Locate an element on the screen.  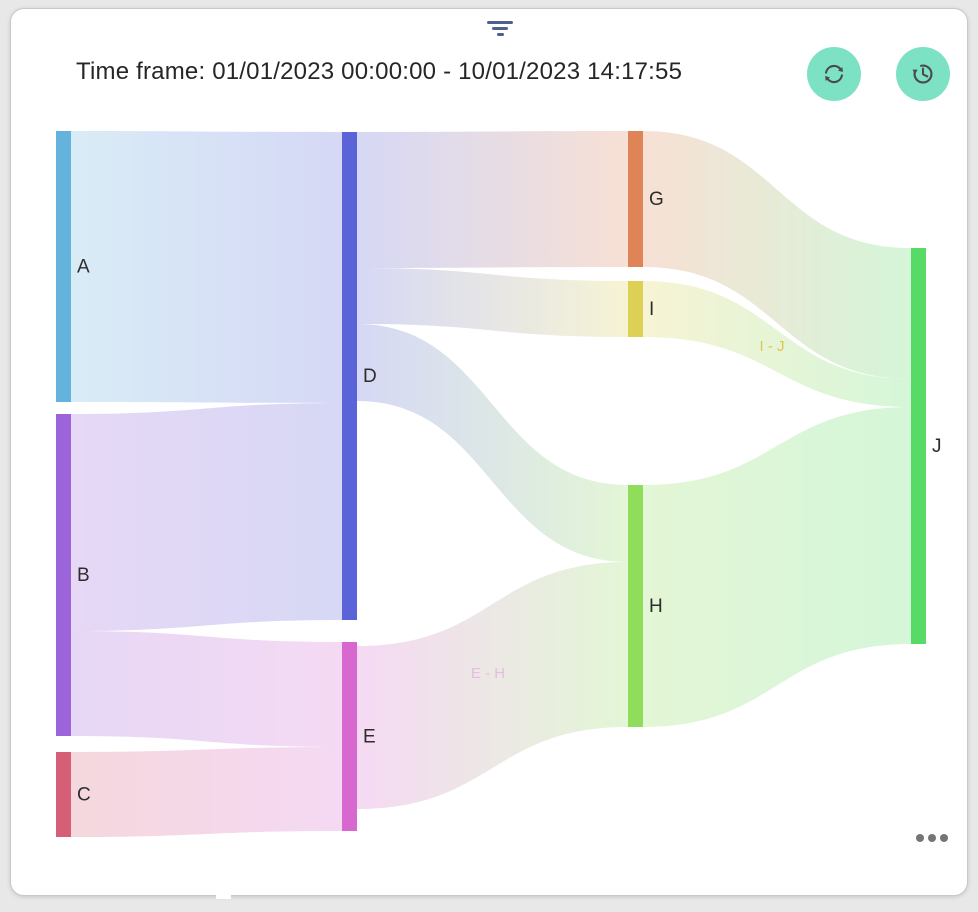
sankey-link-C-E is located at coordinates (206, 792).